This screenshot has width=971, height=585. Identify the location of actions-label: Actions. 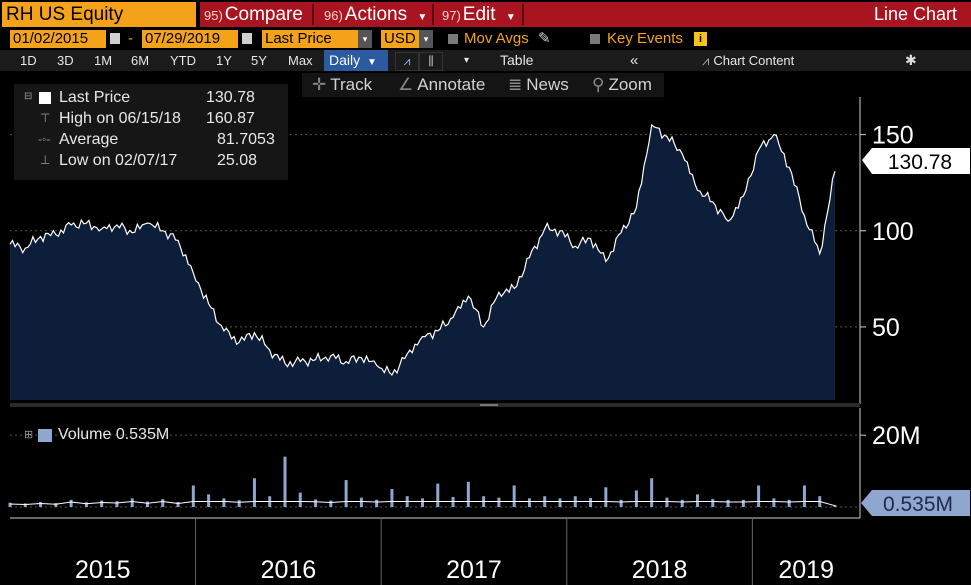
(376, 14).